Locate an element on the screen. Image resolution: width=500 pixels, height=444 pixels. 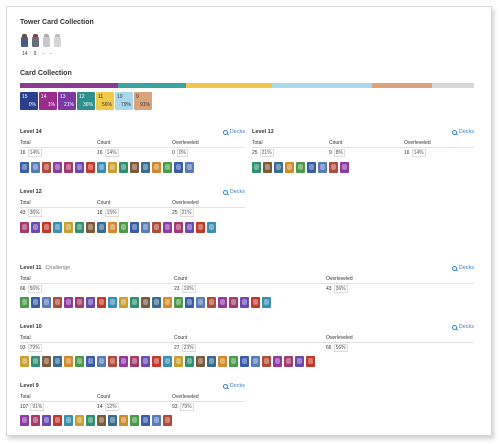
level-badge: 15 0% is located at coordinates (29, 101).